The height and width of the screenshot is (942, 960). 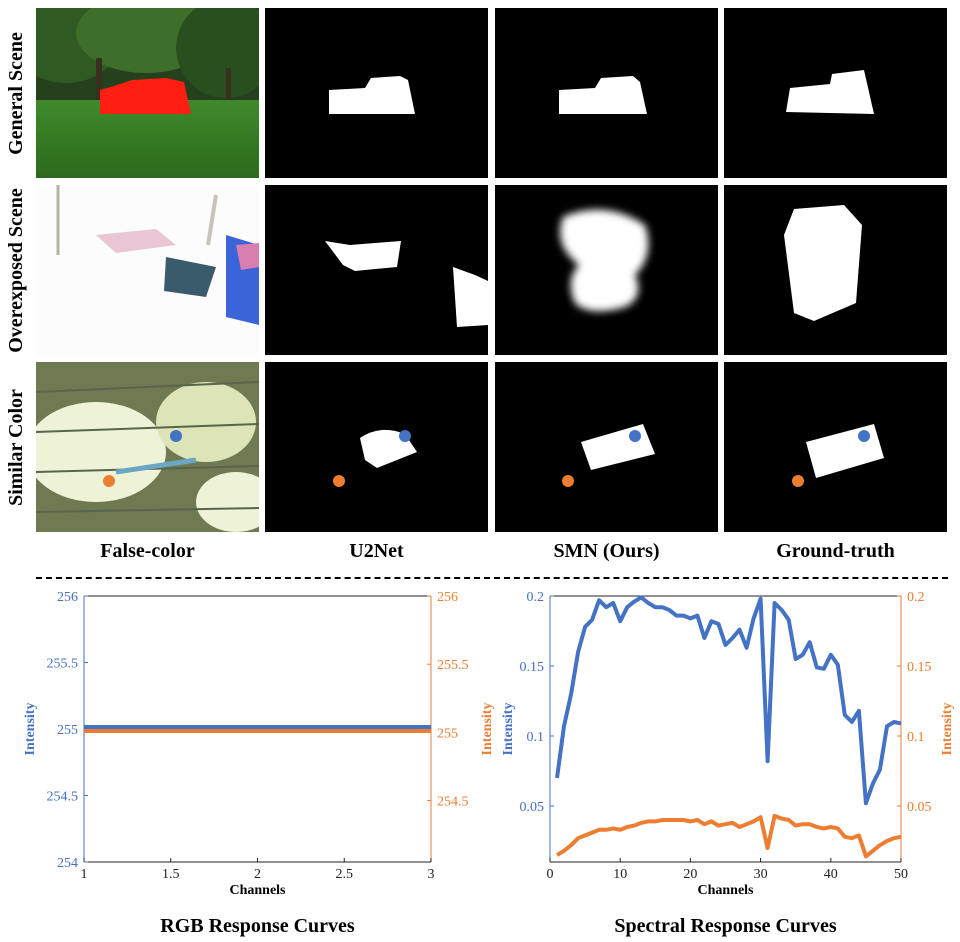 What do you see at coordinates (532, 667) in the screenshot?
I see `y-left-tick-label: 0.15` at bounding box center [532, 667].